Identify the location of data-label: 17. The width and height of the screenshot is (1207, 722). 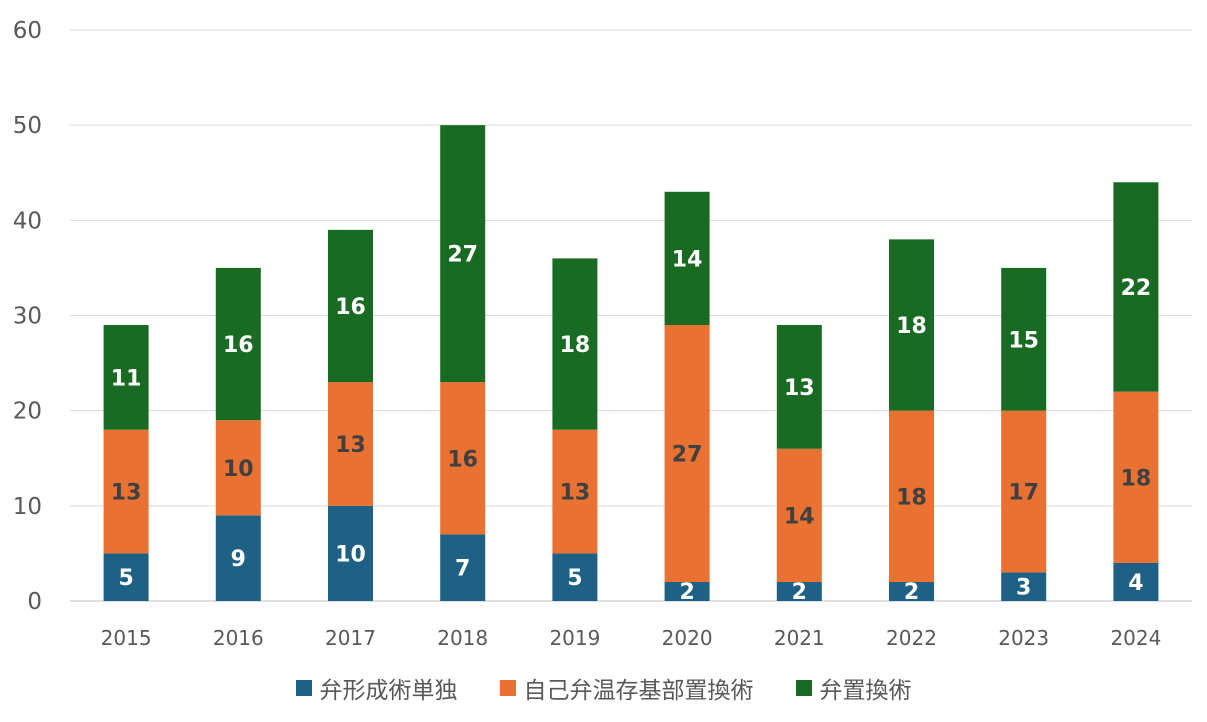
(1023, 493).